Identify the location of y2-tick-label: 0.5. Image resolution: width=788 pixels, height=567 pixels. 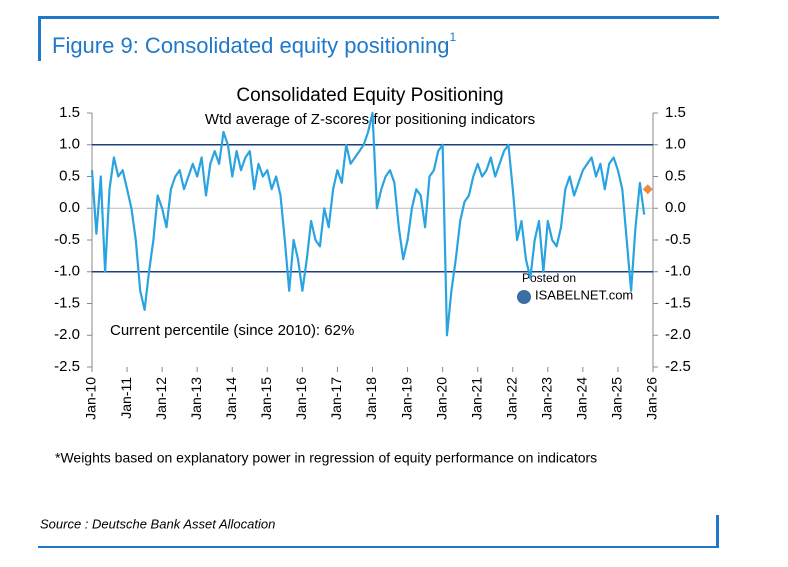
(675, 175).